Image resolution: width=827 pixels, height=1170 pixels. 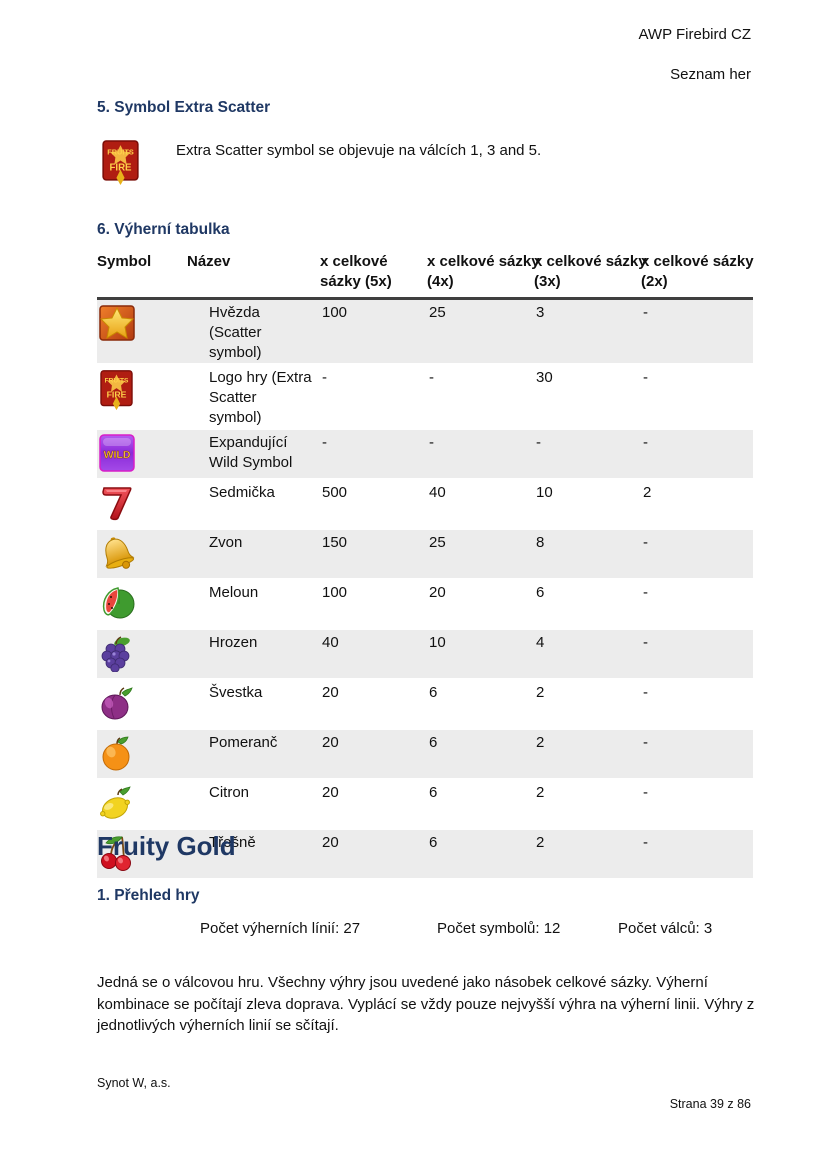 I want to click on stat-symbols: Počet symbolů: 12, so click(x=499, y=928).